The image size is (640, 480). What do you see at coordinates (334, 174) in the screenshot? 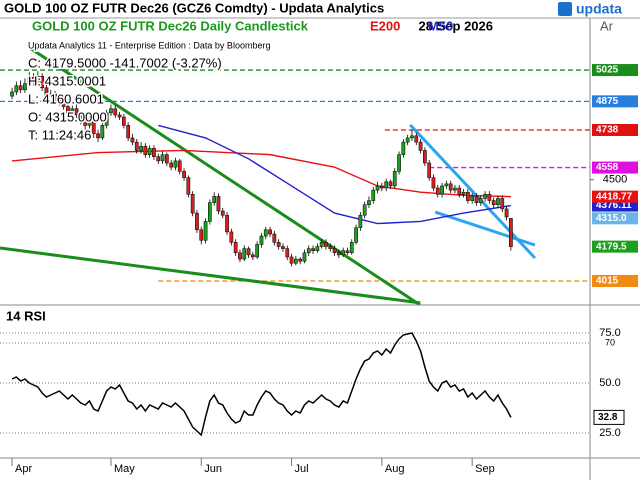
I see `moving-average` at bounding box center [334, 174].